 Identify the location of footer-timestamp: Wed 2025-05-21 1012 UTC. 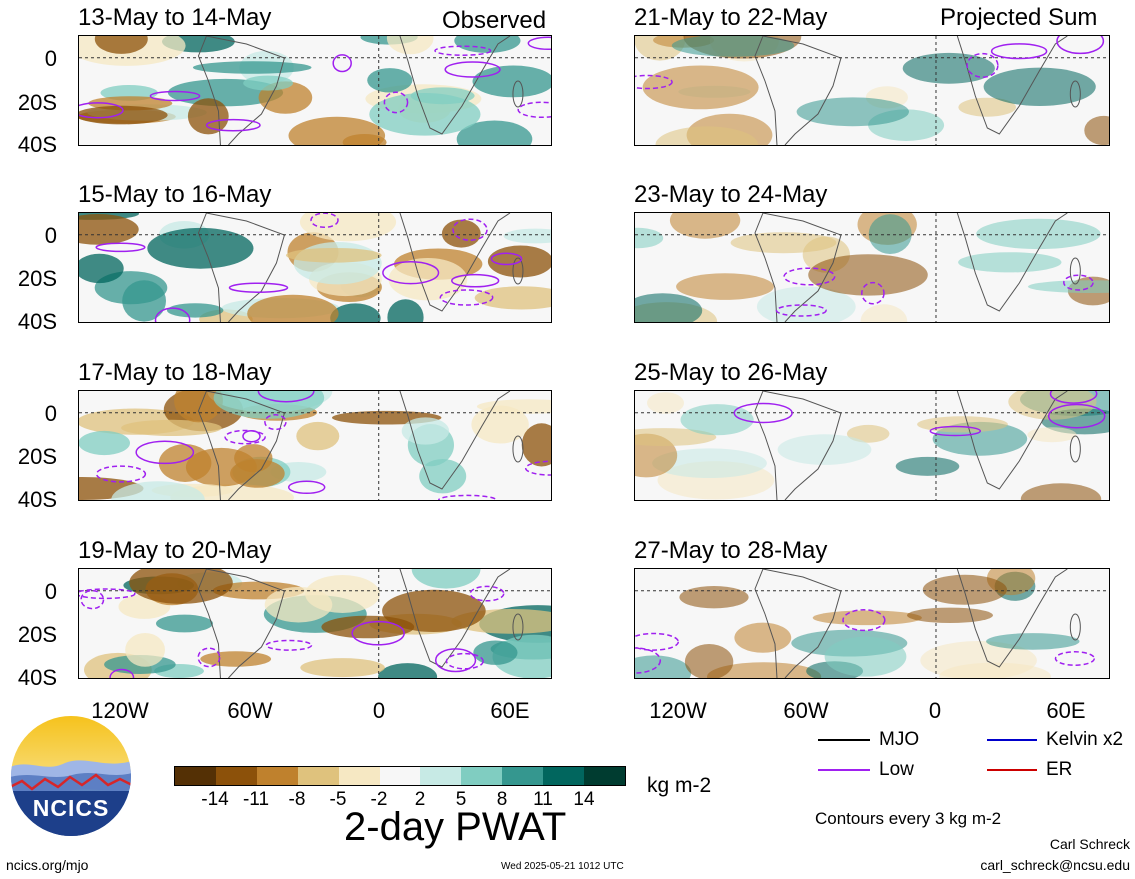
(562, 866).